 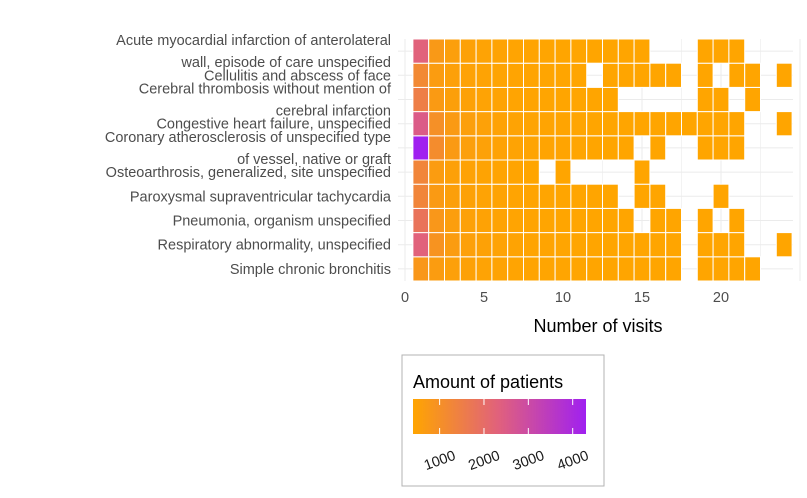 I want to click on row-label: Paroxysmal supraventricular tachycardia, so click(x=261, y=197).